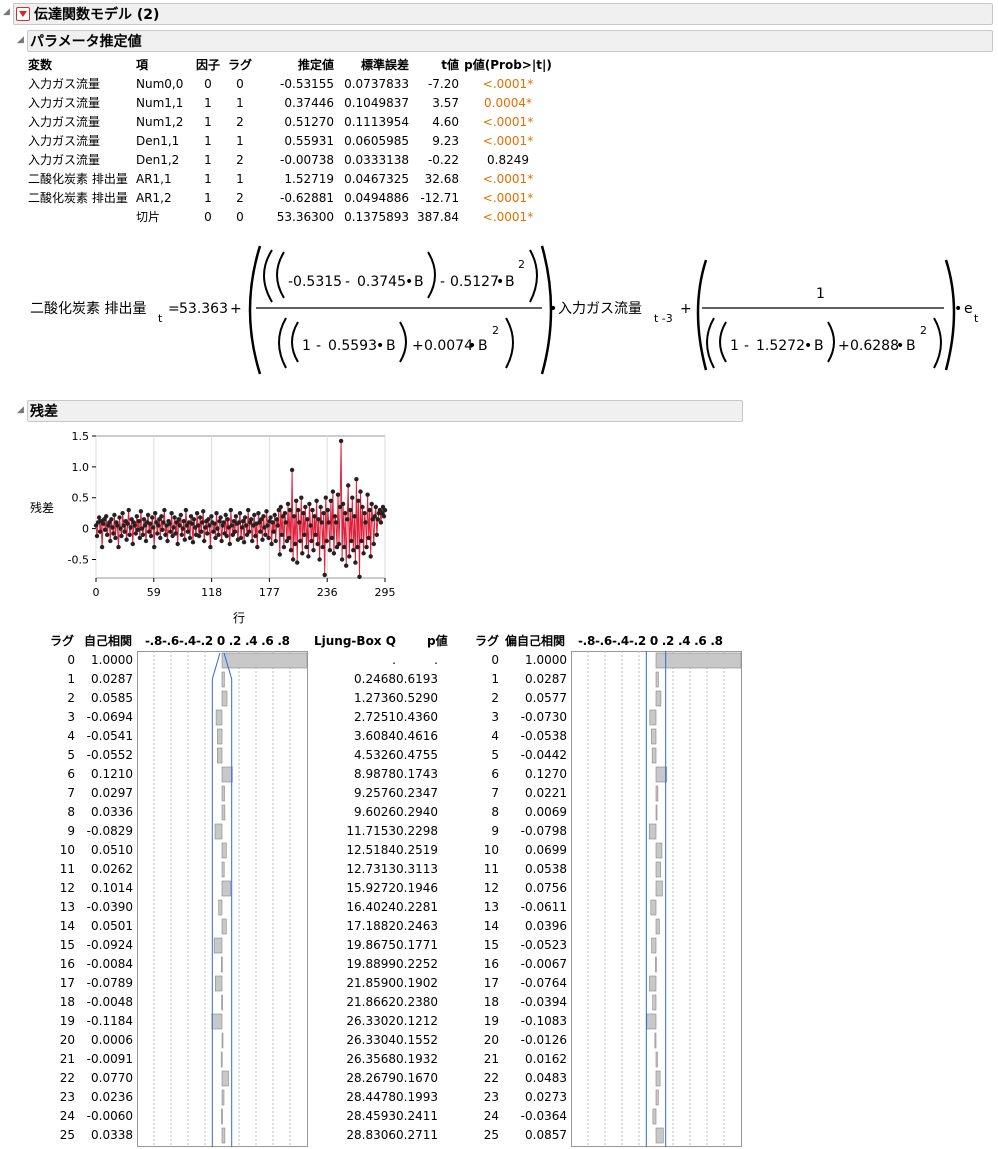 Image resolution: width=998 pixels, height=1149 pixels. What do you see at coordinates (546, 888) in the screenshot?
I see `pacf-value: 0.0756` at bounding box center [546, 888].